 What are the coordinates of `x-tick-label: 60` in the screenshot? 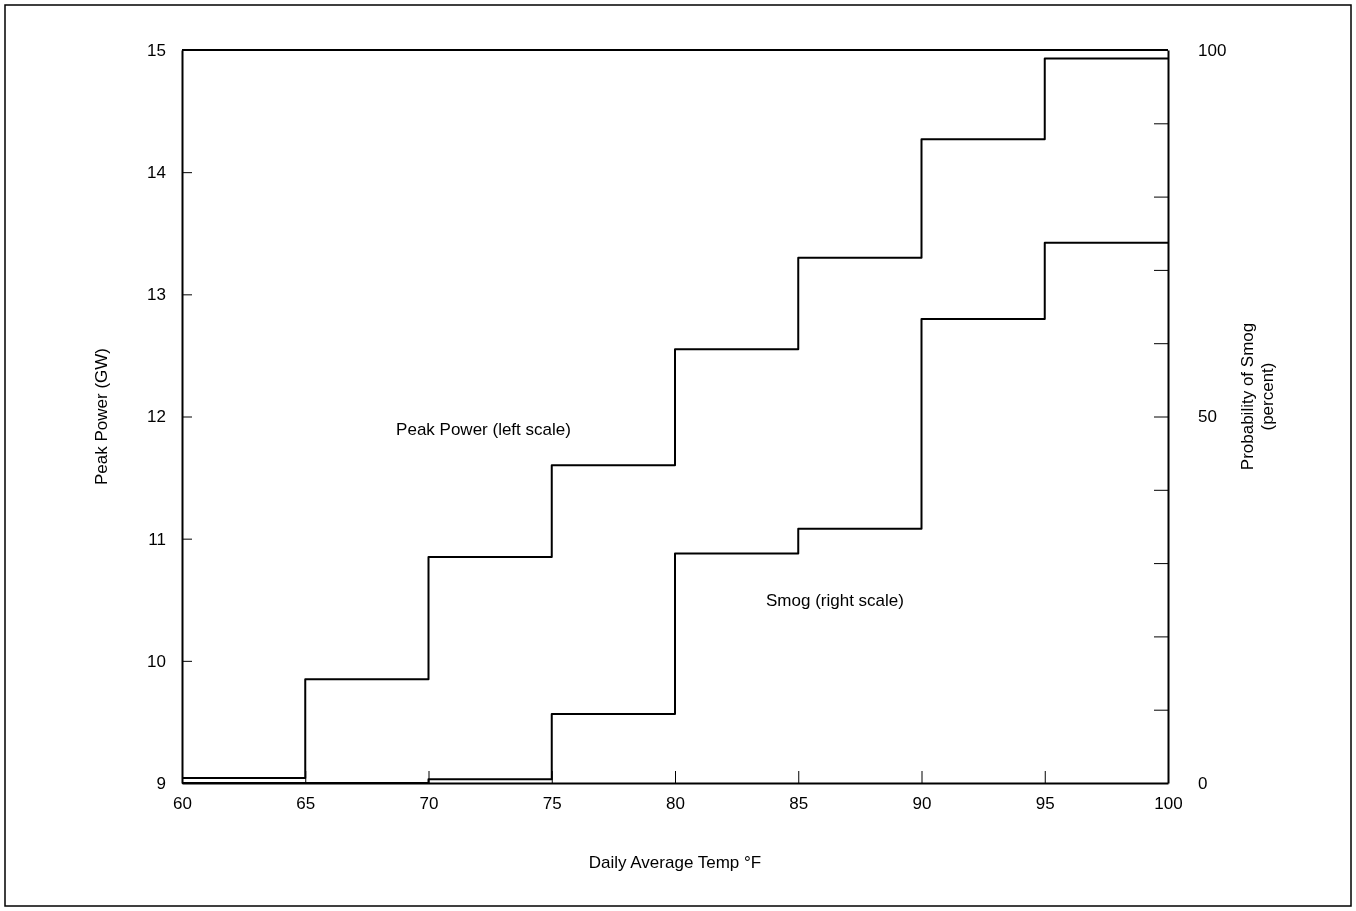 It's located at (182, 804).